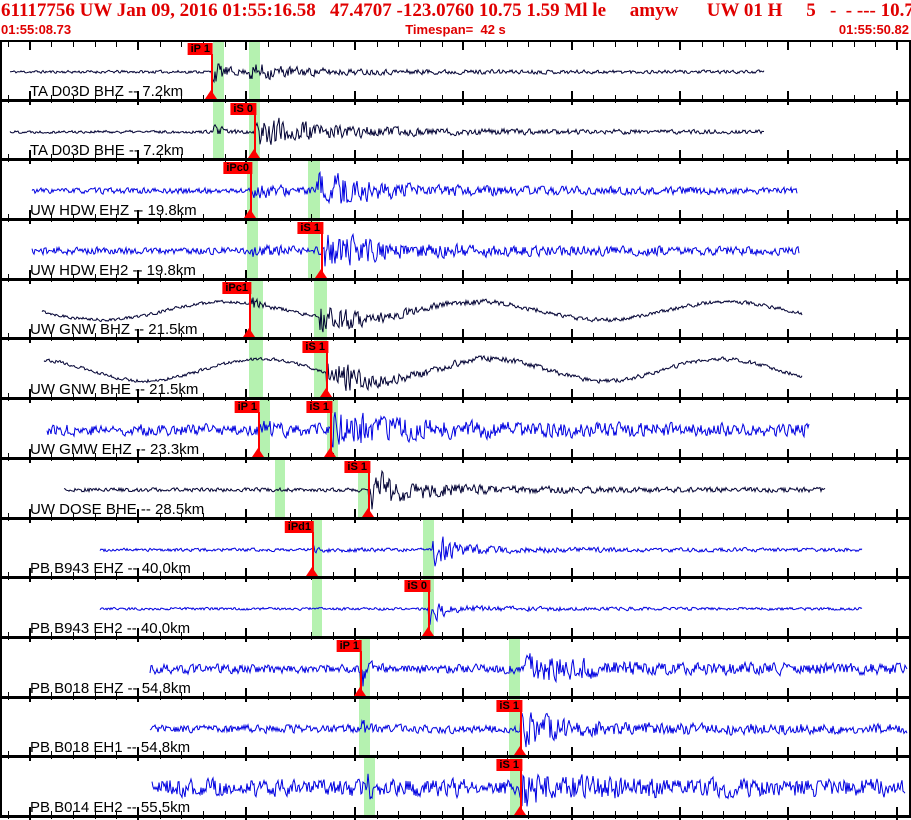 Image resolution: width=911 pixels, height=820 pixels. What do you see at coordinates (237, 168) in the screenshot?
I see `pick-label: iPc0` at bounding box center [237, 168].